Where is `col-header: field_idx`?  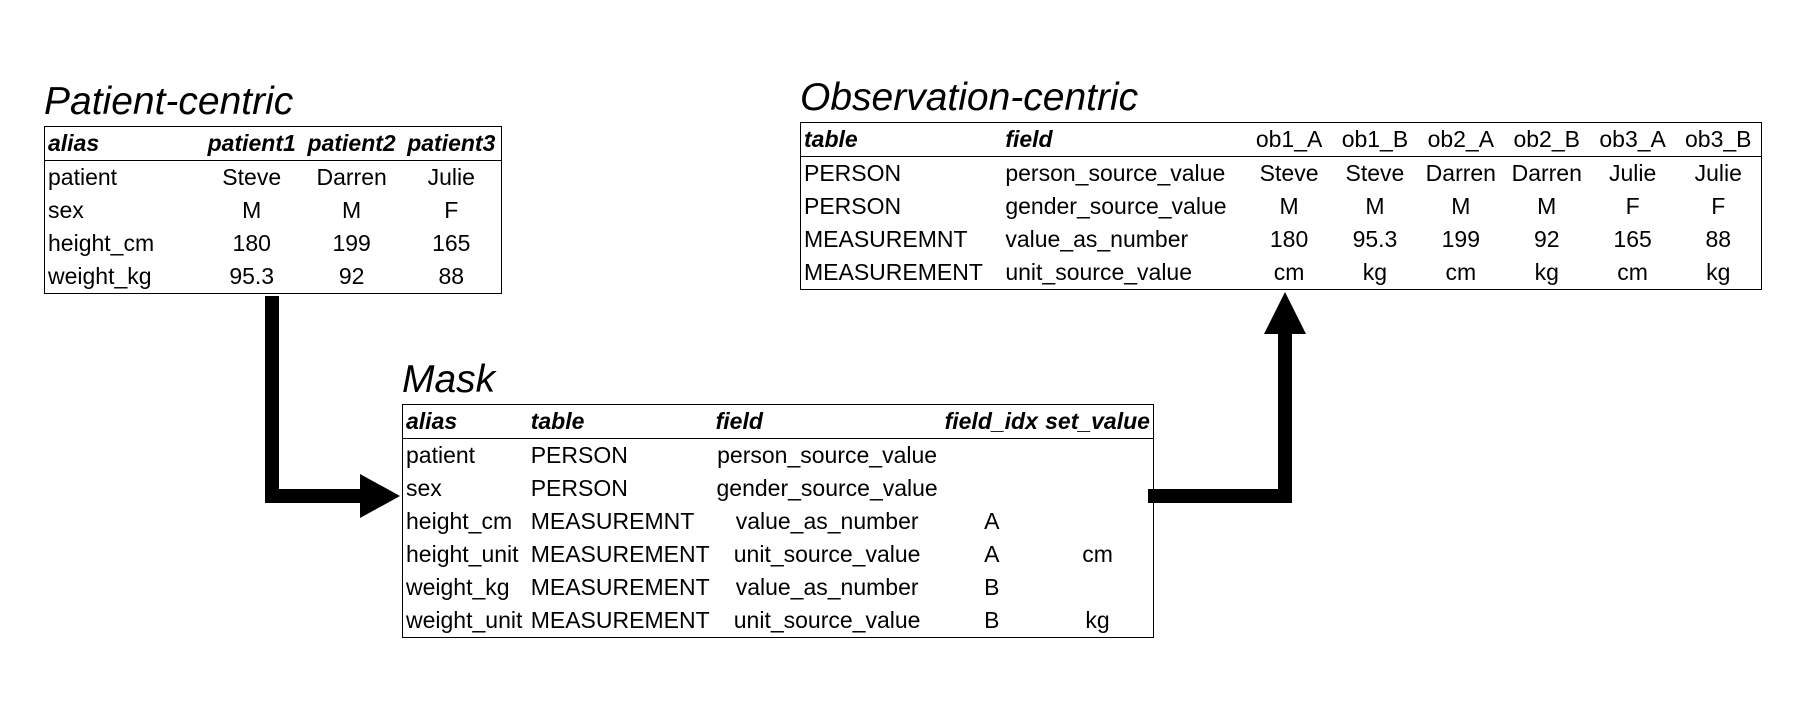
col-header: field_idx is located at coordinates (992, 421).